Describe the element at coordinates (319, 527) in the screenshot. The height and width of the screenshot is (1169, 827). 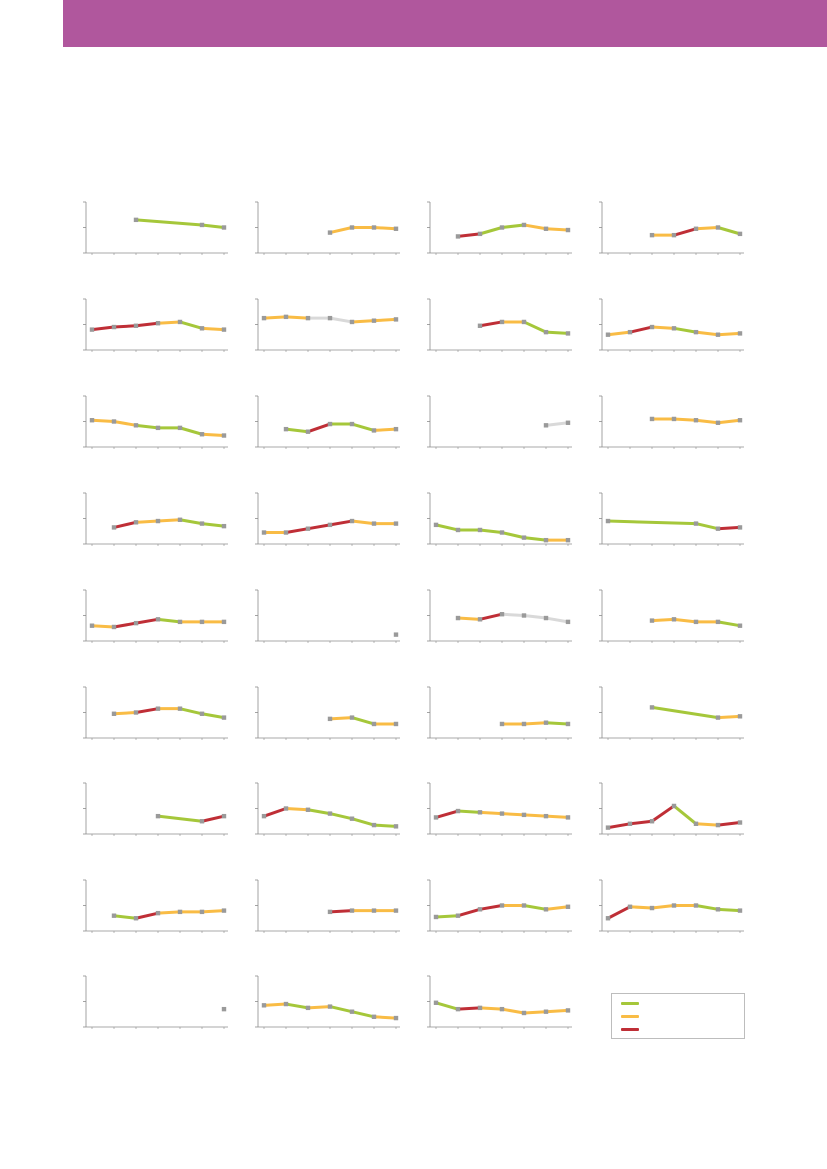
I see `chart-14-segment` at that location.